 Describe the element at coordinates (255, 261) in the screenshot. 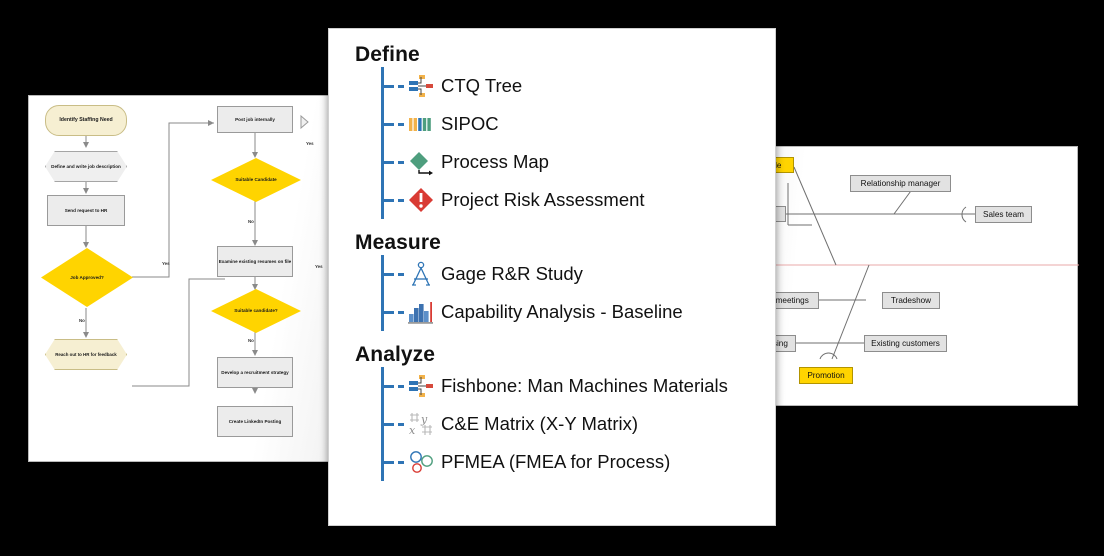

I see `flow-node-examine-existing-resumes: Examine existing resumes on file` at that location.